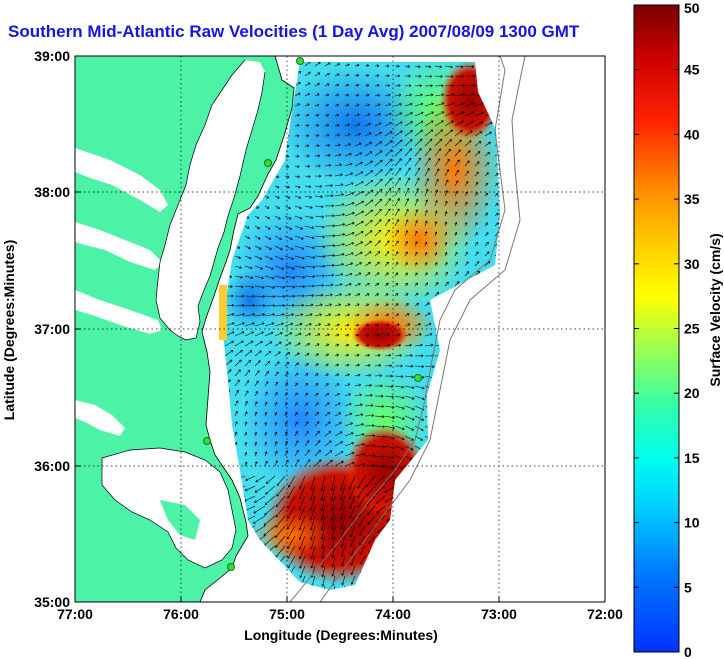 The width and height of the screenshot is (724, 659). Describe the element at coordinates (75, 614) in the screenshot. I see `x-tick-label: 77:00` at that location.